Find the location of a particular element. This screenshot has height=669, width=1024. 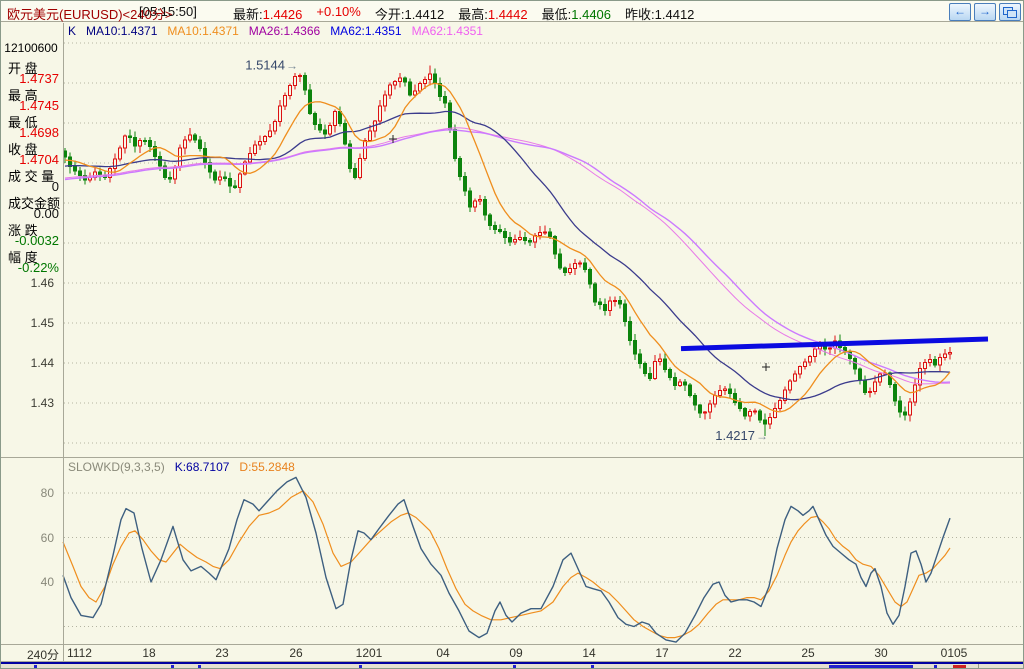

date-tick: 23 is located at coordinates (222, 653).